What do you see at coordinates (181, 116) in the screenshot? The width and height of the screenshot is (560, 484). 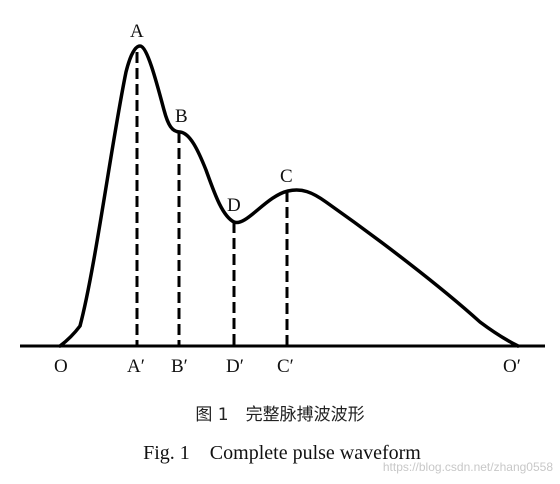 I see `label-B: B` at bounding box center [181, 116].